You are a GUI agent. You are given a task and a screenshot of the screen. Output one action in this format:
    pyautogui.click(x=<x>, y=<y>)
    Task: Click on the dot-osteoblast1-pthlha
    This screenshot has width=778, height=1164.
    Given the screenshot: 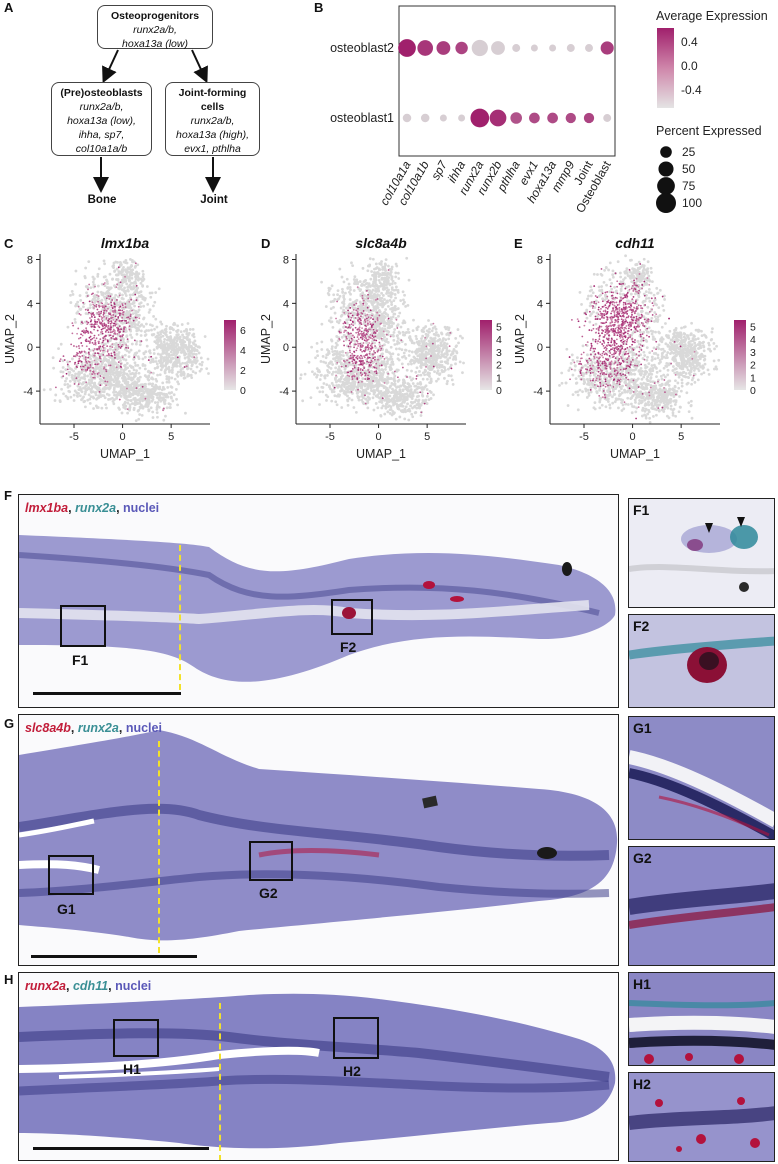 What is the action you would take?
    pyautogui.click(x=516, y=118)
    